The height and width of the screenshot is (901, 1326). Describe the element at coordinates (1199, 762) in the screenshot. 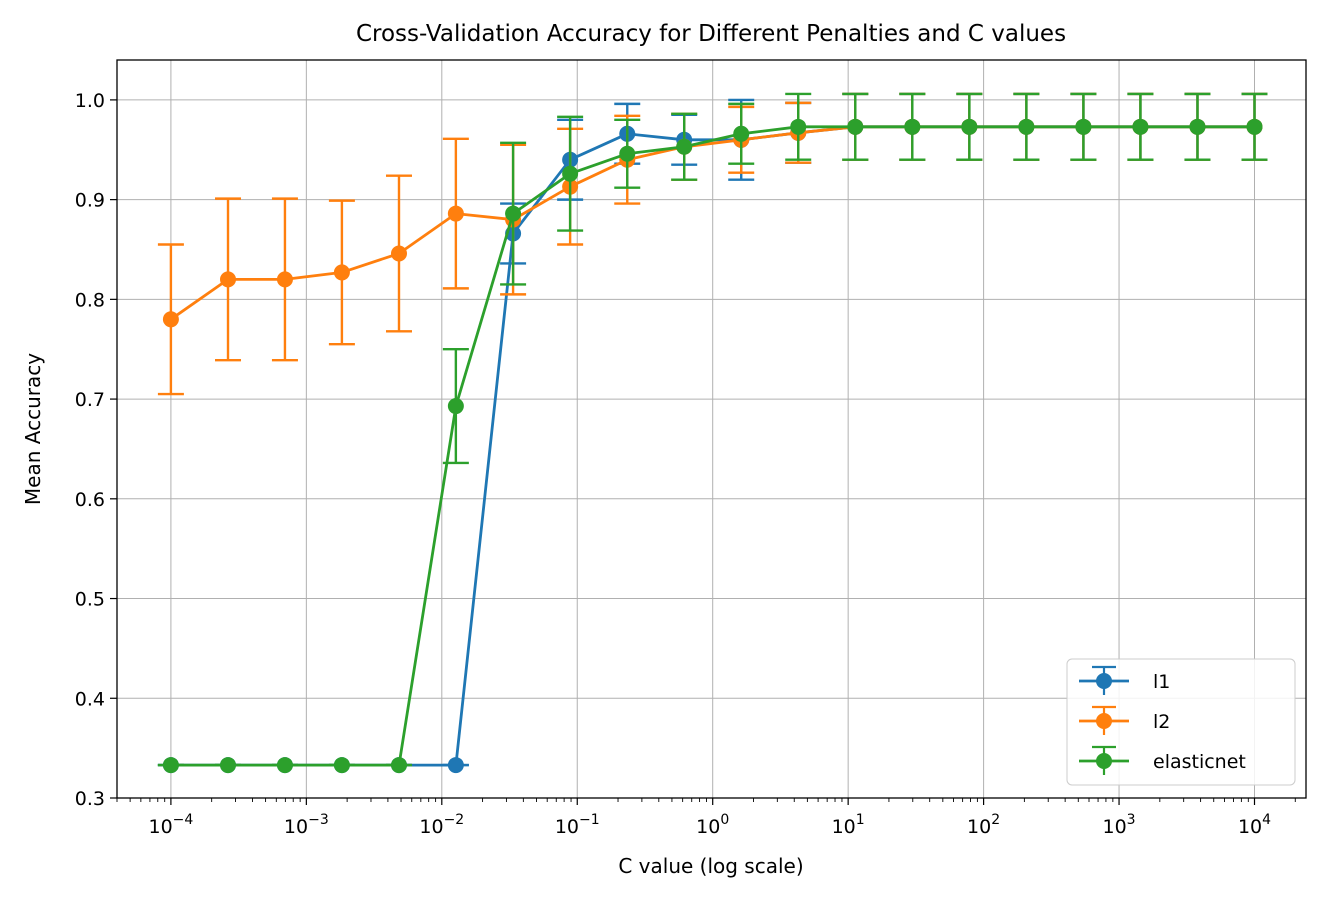

I see `legend-label-elasticnet: elasticnet` at that location.